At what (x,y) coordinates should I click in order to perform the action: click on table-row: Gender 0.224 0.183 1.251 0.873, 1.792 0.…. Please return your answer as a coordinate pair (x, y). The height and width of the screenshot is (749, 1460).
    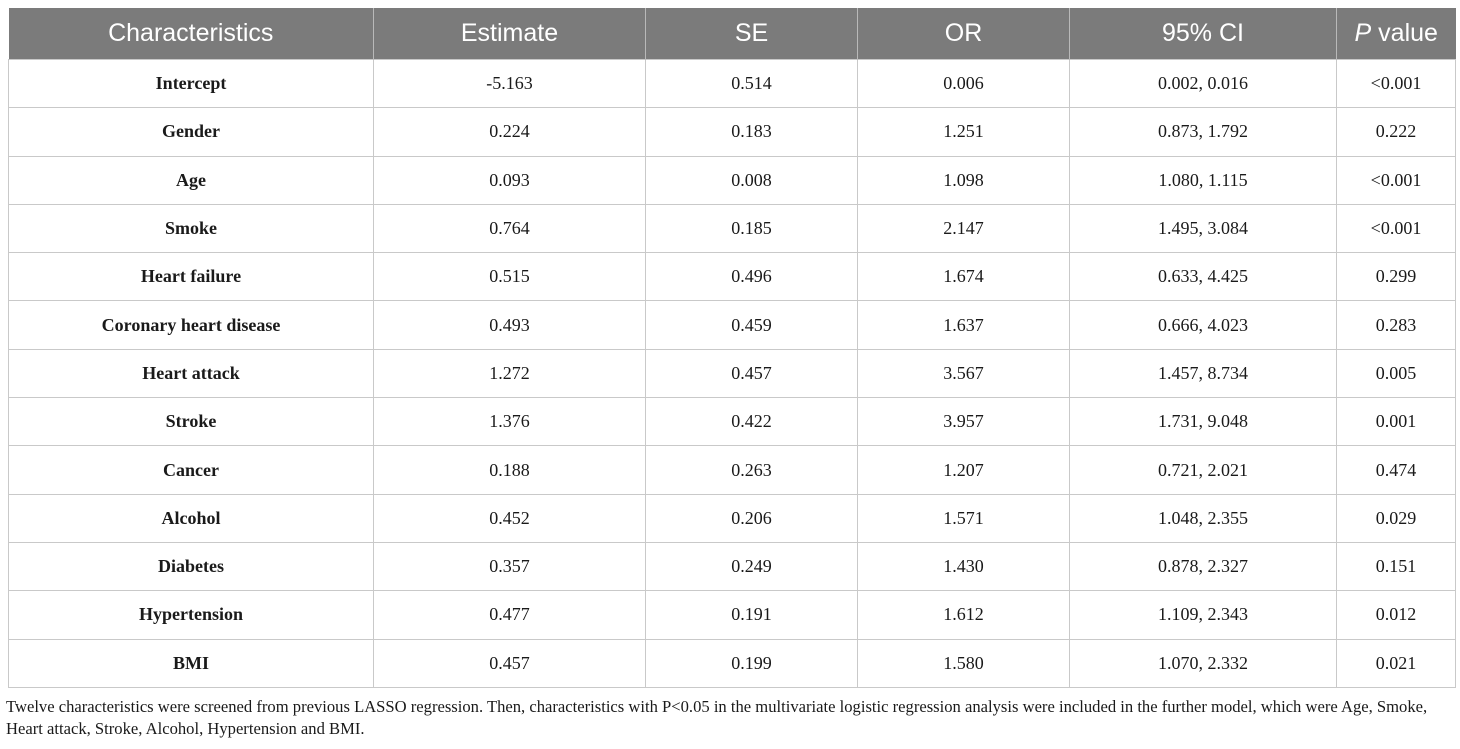
    Looking at the image, I should click on (732, 132).